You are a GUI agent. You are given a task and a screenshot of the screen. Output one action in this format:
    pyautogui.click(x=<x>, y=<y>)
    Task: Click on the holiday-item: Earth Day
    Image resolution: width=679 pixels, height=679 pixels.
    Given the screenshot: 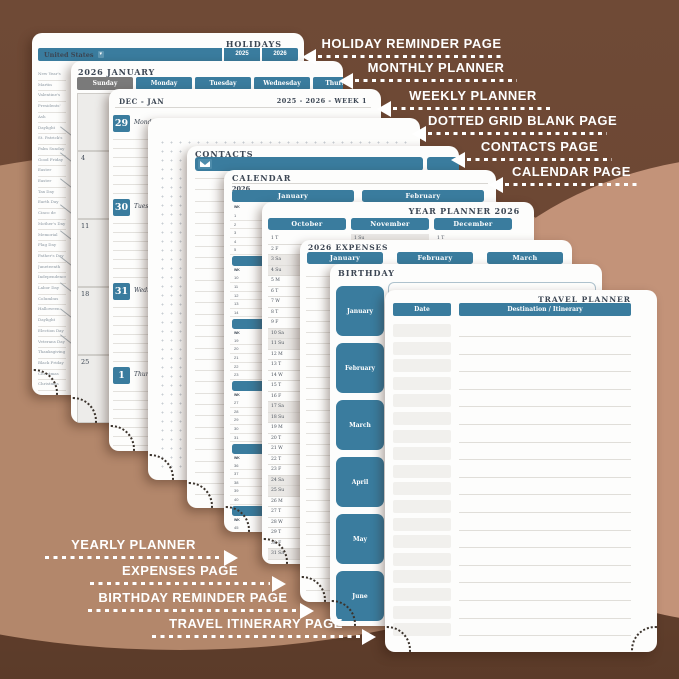 What is the action you would take?
    pyautogui.click(x=52, y=203)
    